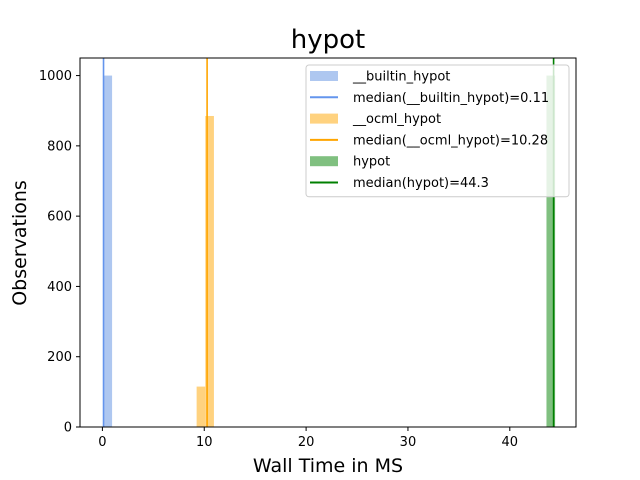  What do you see at coordinates (408, 442) in the screenshot?
I see `x-tick-label: 30` at bounding box center [408, 442].